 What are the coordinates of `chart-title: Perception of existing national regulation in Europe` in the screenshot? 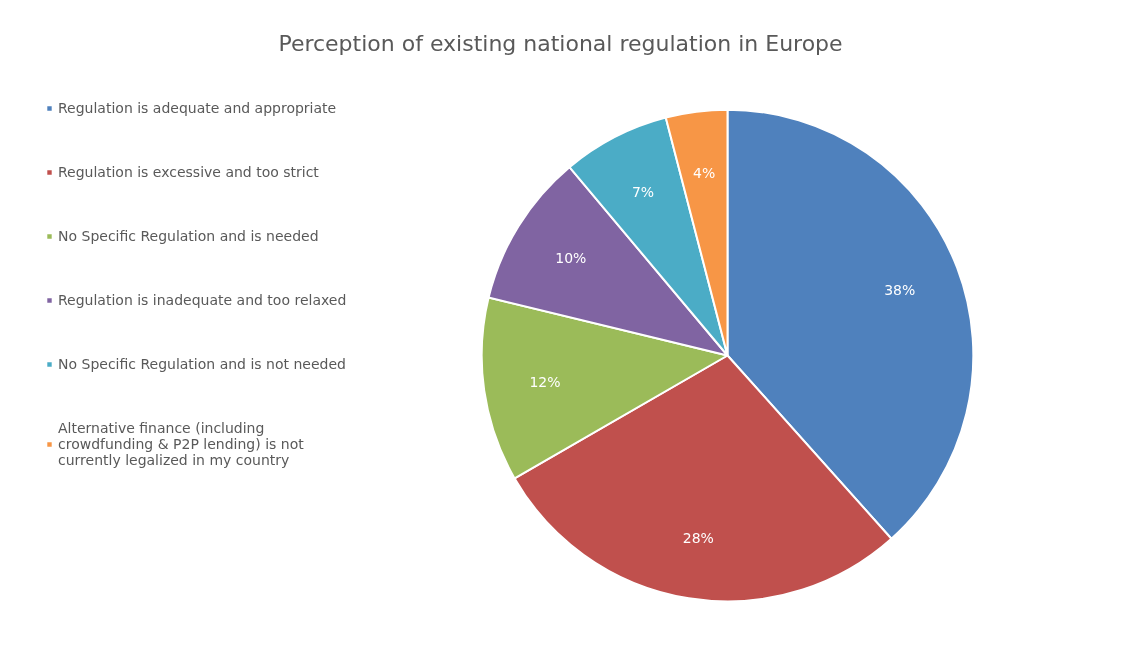 It's located at (560, 43).